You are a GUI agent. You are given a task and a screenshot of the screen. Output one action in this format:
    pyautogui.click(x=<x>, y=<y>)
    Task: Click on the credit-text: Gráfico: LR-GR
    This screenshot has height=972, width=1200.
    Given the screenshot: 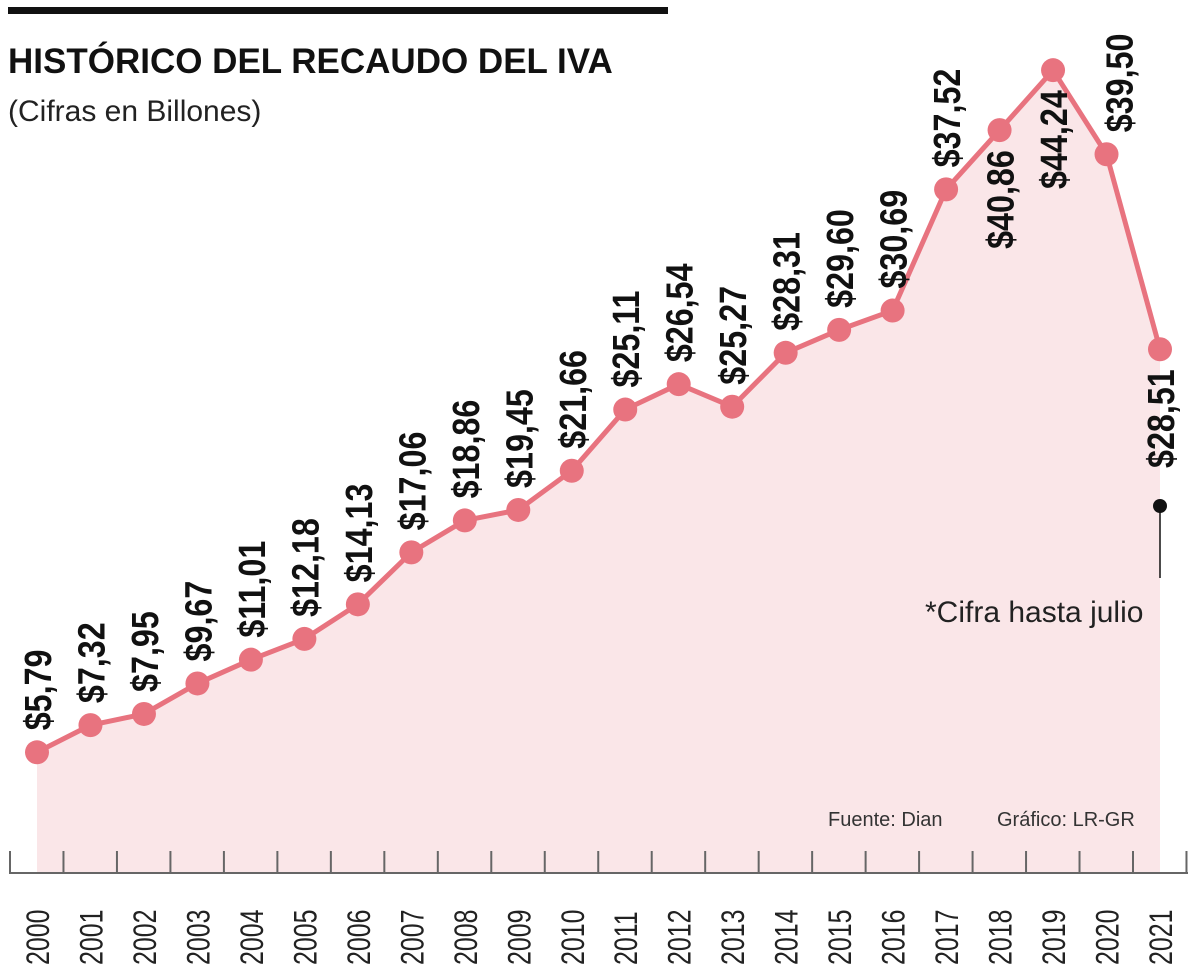 What is the action you would take?
    pyautogui.click(x=1066, y=820)
    